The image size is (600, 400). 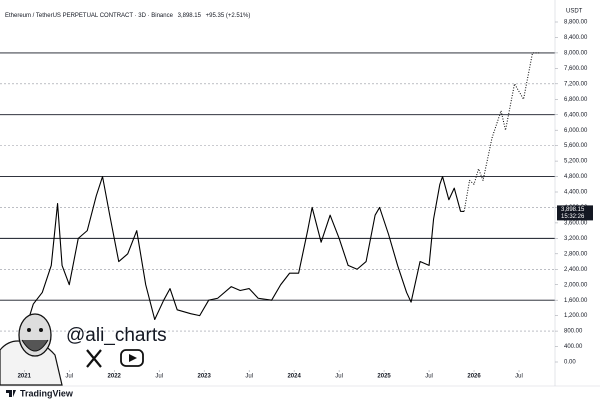 What do you see at coordinates (576, 115) in the screenshot?
I see `y-tick-label: 6,400.00` at bounding box center [576, 115].